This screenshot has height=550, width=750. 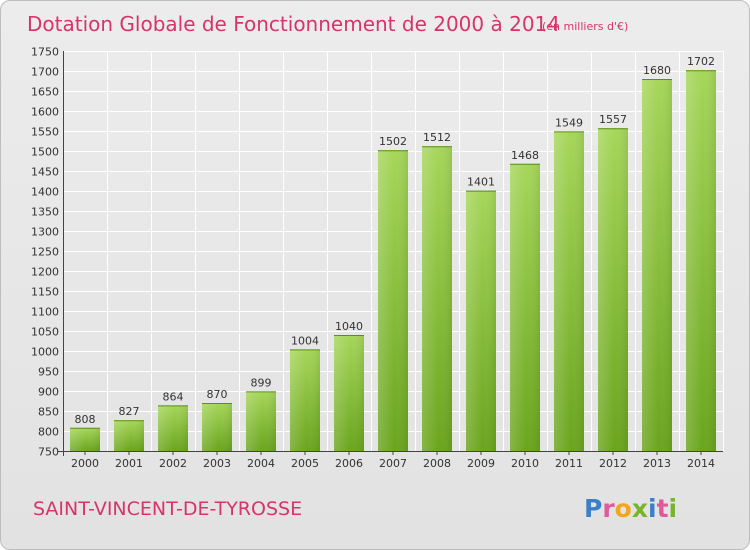 I want to click on y-tick-label: 750, so click(x=48, y=452).